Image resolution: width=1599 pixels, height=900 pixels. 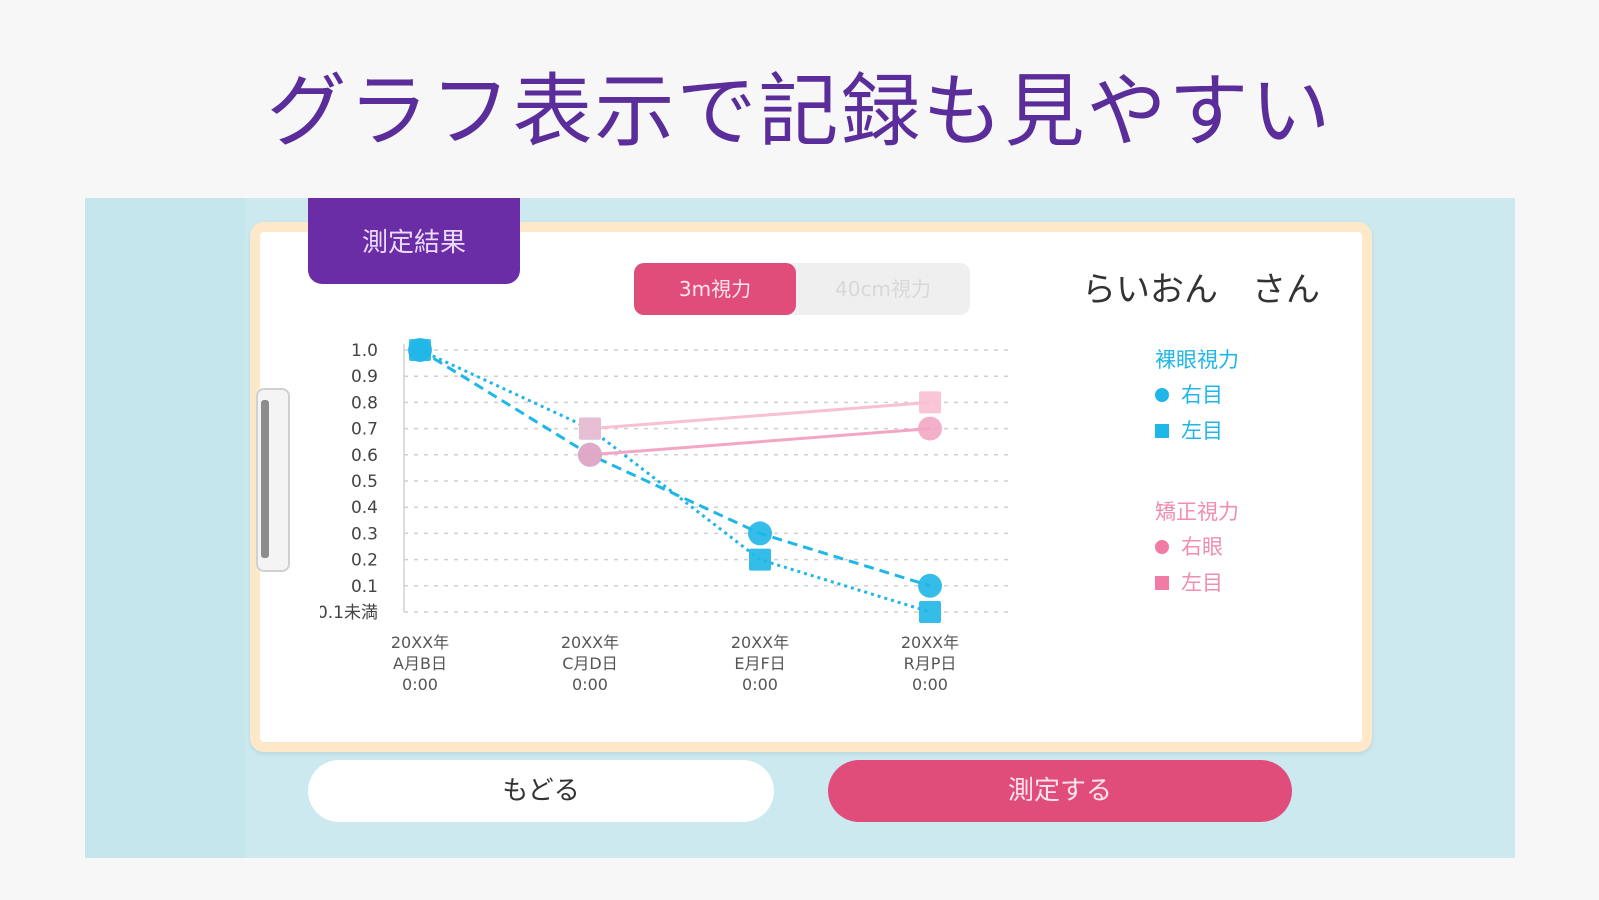 I want to click on clip-bar, so click(x=265, y=479).